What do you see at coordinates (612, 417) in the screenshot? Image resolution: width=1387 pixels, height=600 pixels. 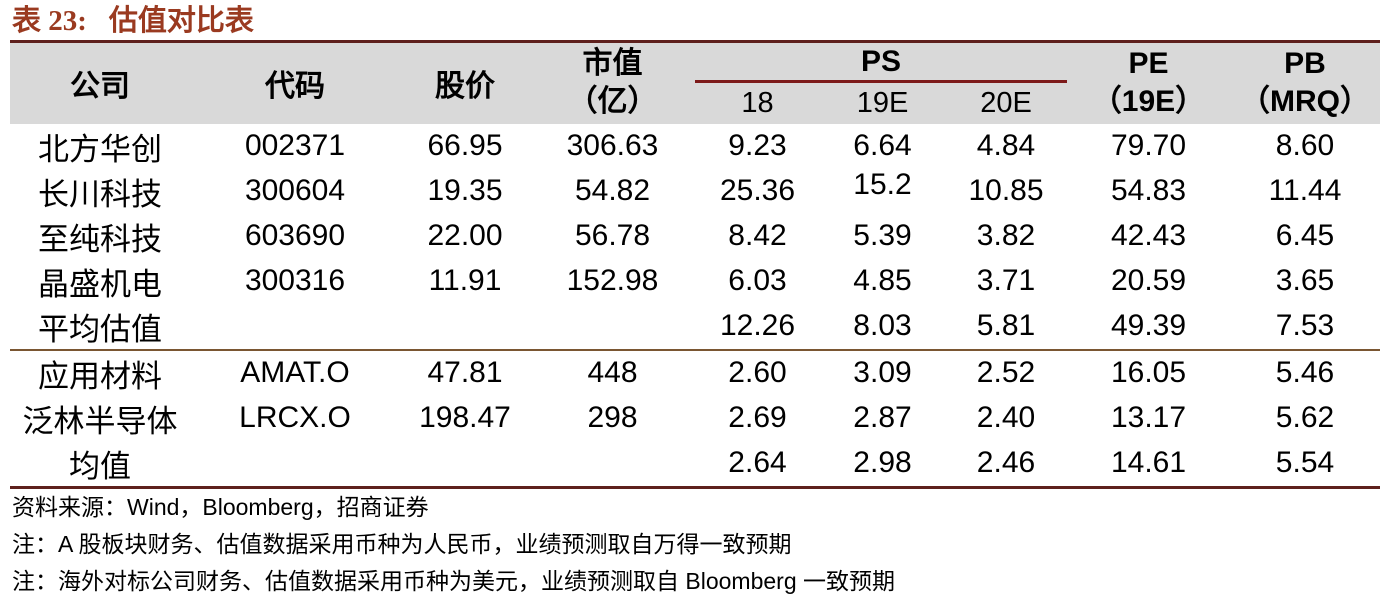 I see `cell-mktcap: 298` at bounding box center [612, 417].